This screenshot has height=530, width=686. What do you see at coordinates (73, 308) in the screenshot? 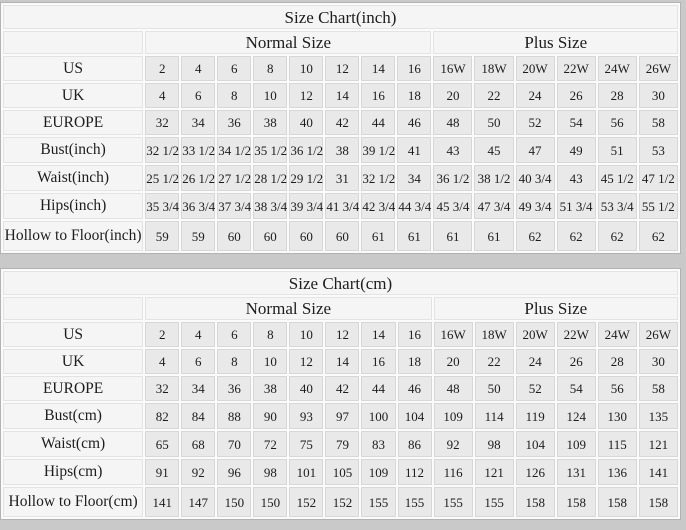
I see `corner-cell` at bounding box center [73, 308].